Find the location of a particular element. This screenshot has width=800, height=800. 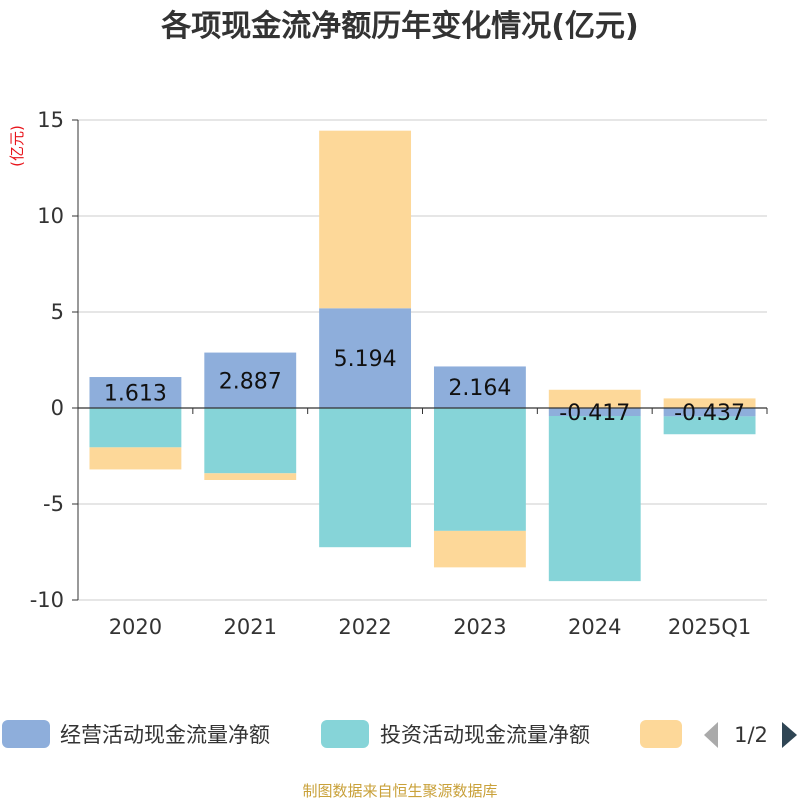

y-axis-ticks: 15 10 5 0 -5 -10 is located at coordinates (54, 360).